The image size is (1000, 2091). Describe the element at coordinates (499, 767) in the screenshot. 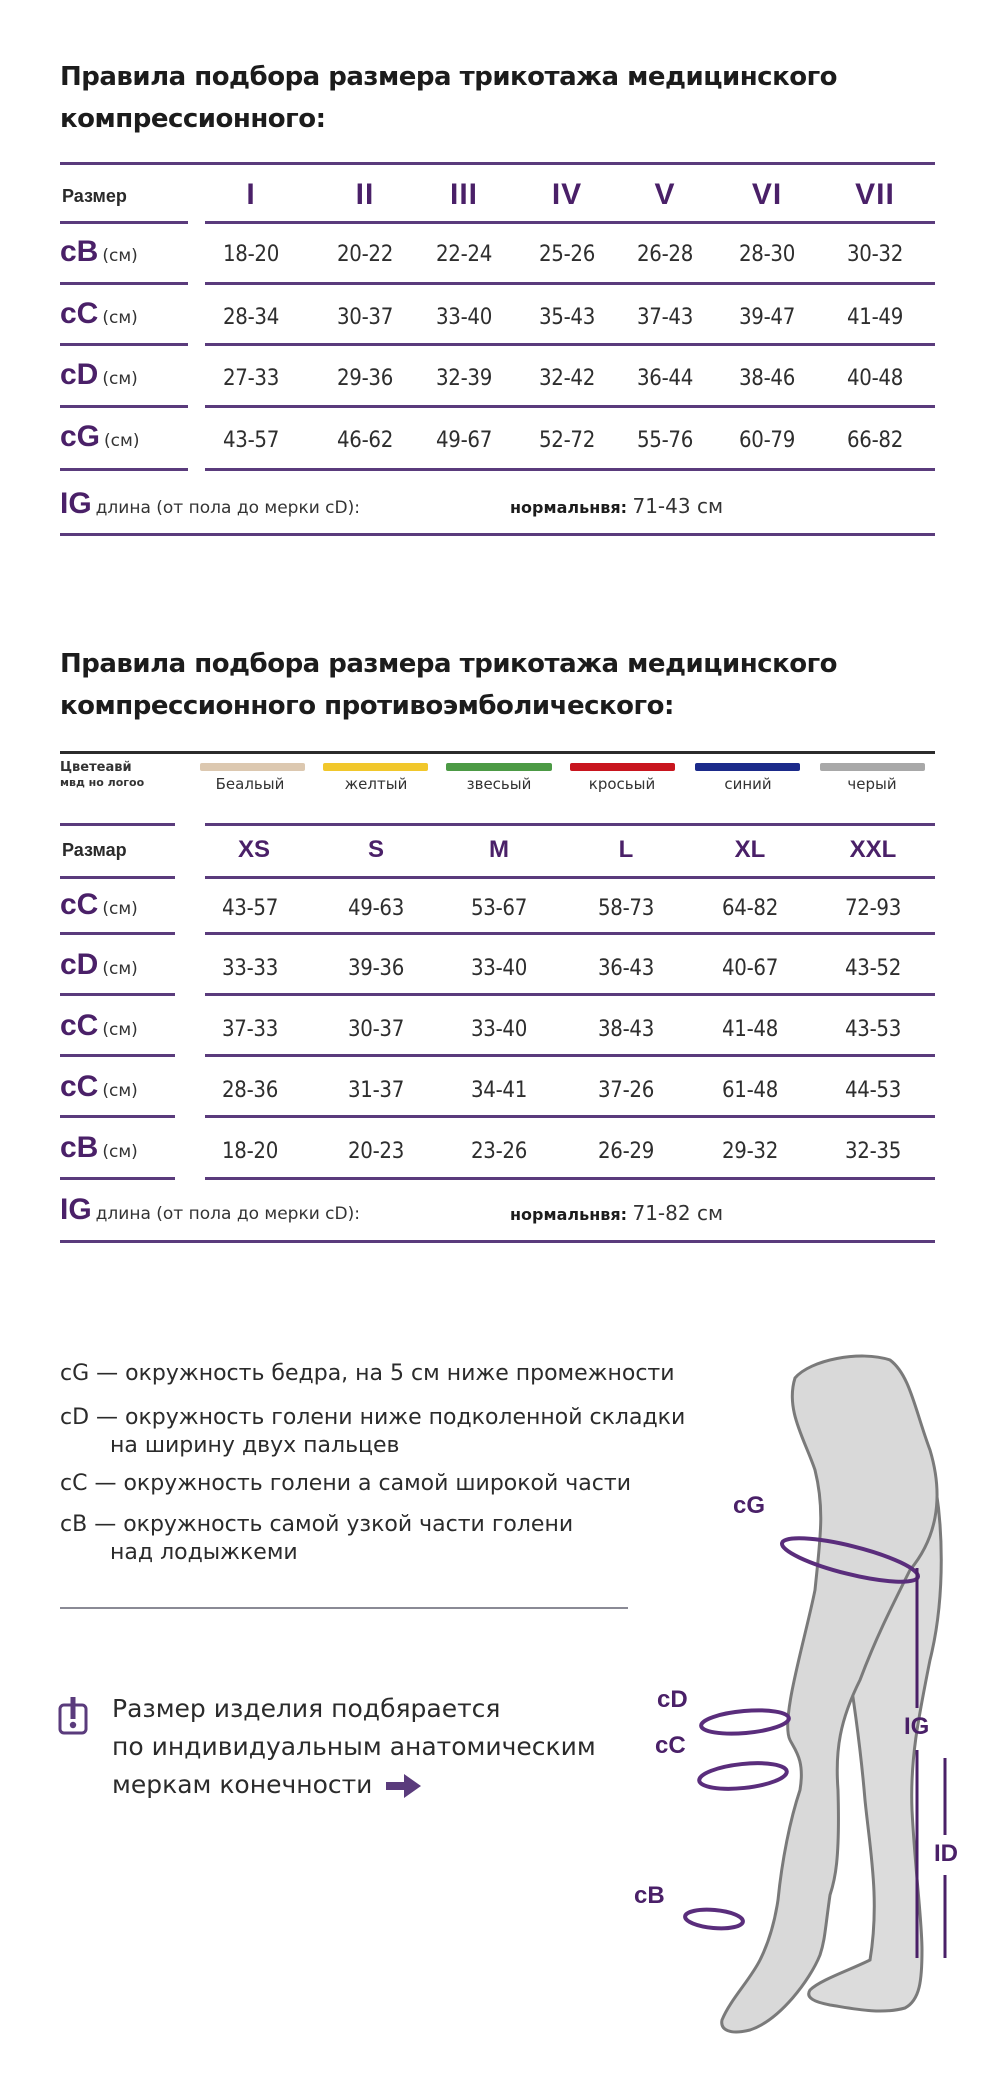

I see `color-swatch-green` at that location.